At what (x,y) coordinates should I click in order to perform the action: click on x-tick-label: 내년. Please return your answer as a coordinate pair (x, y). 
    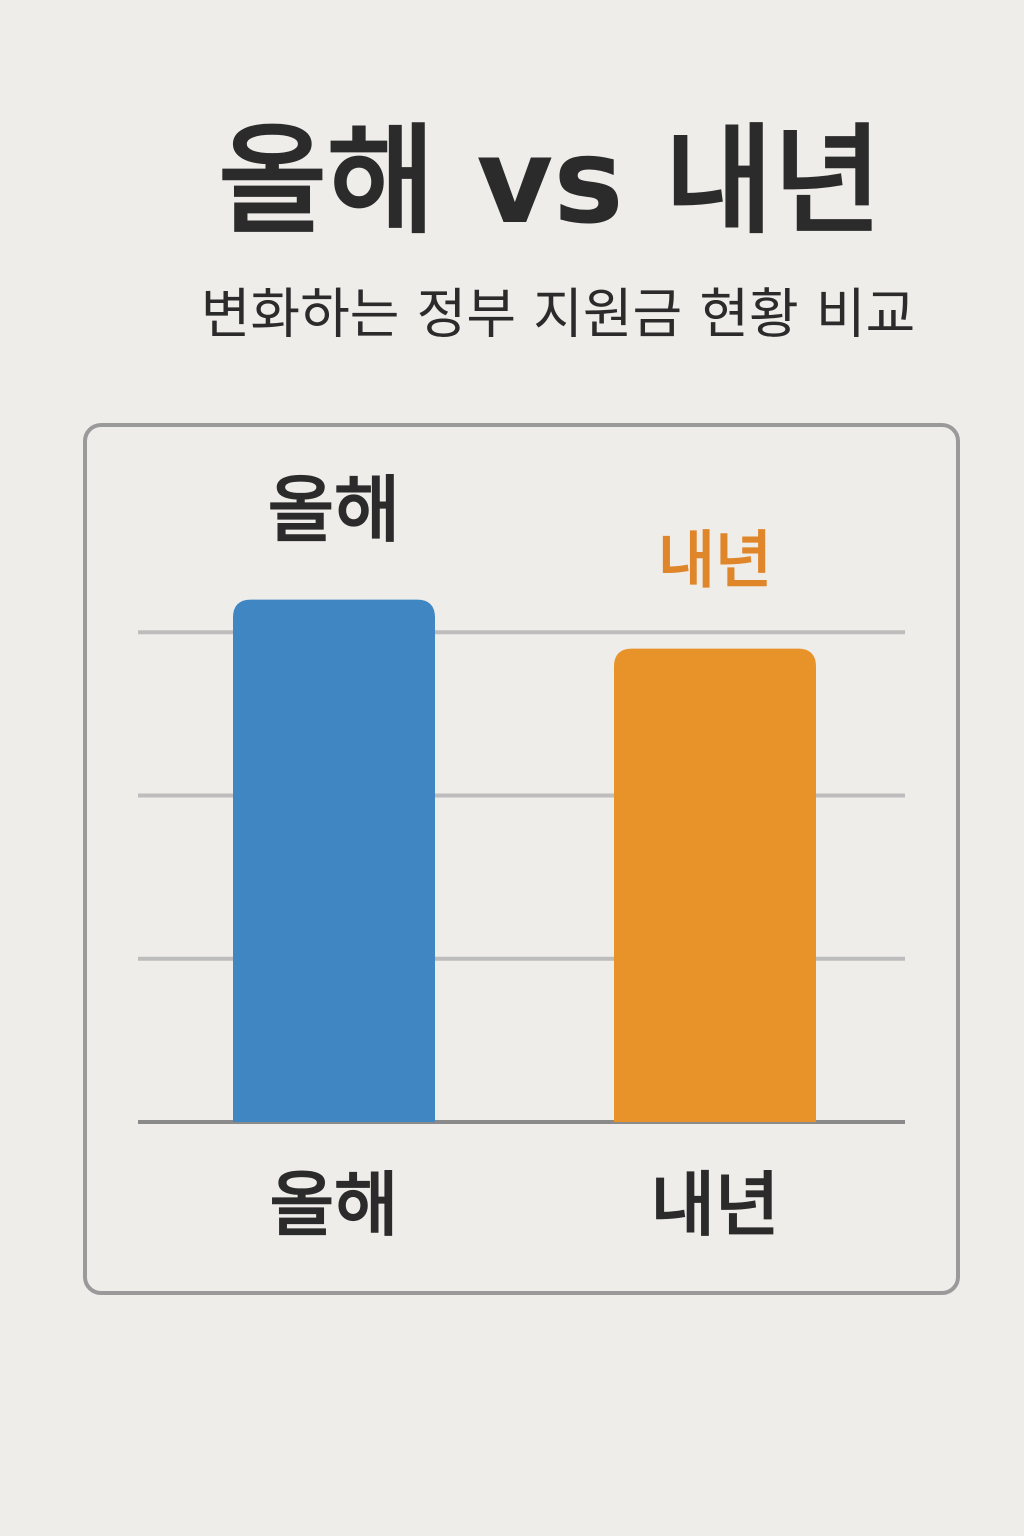
    Looking at the image, I should click on (715, 1205).